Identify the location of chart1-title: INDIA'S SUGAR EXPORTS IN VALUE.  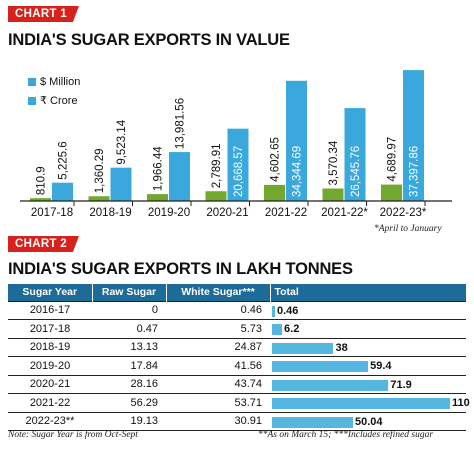
(149, 40).